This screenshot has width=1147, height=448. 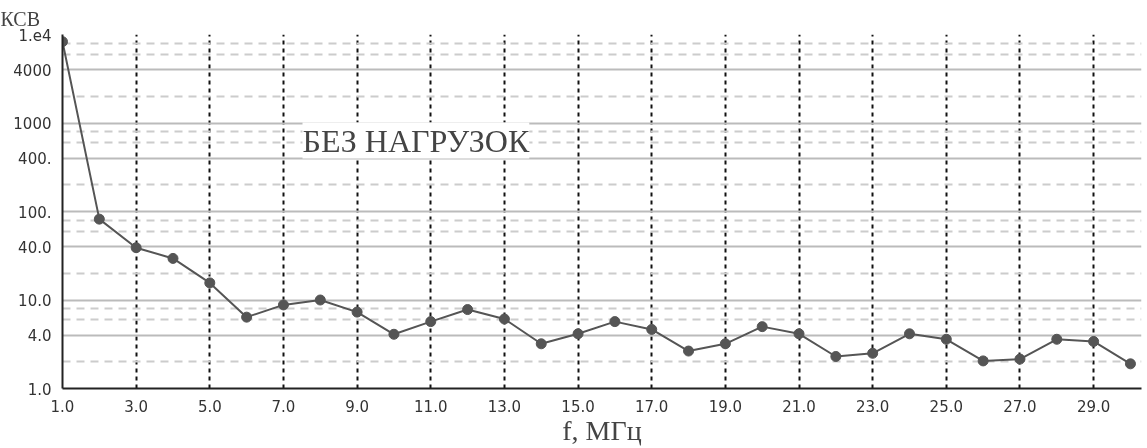 I want to click on annotation: БЕЗ НАГРУЗОК, so click(x=416, y=140).